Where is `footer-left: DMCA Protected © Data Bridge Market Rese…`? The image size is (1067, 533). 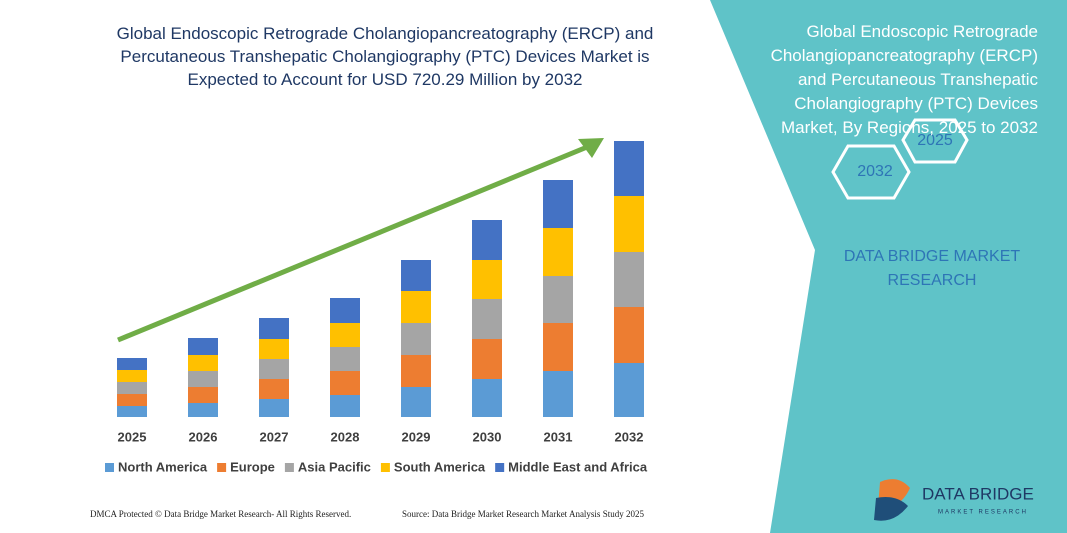 footer-left: DMCA Protected © Data Bridge Market Rese… is located at coordinates (221, 514).